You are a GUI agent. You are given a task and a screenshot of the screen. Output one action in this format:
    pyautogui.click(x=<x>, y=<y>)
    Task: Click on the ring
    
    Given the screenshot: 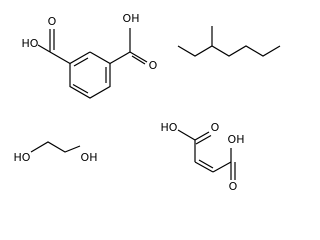 What is the action you would take?
    pyautogui.click(x=90, y=75)
    